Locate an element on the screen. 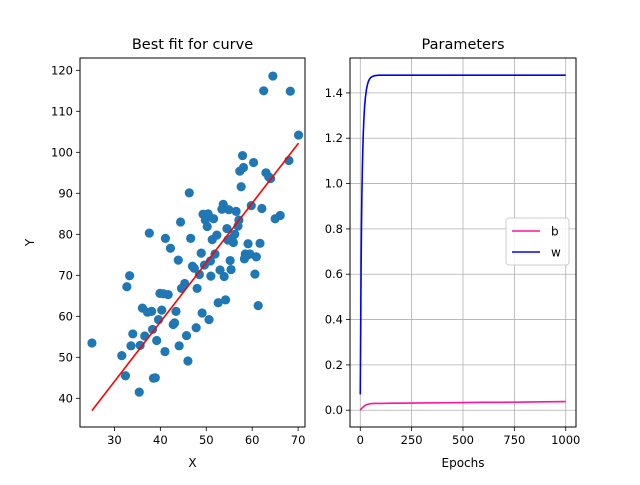 The height and width of the screenshot is (485, 640). y-tick-label: 0.2 is located at coordinates (334, 365).